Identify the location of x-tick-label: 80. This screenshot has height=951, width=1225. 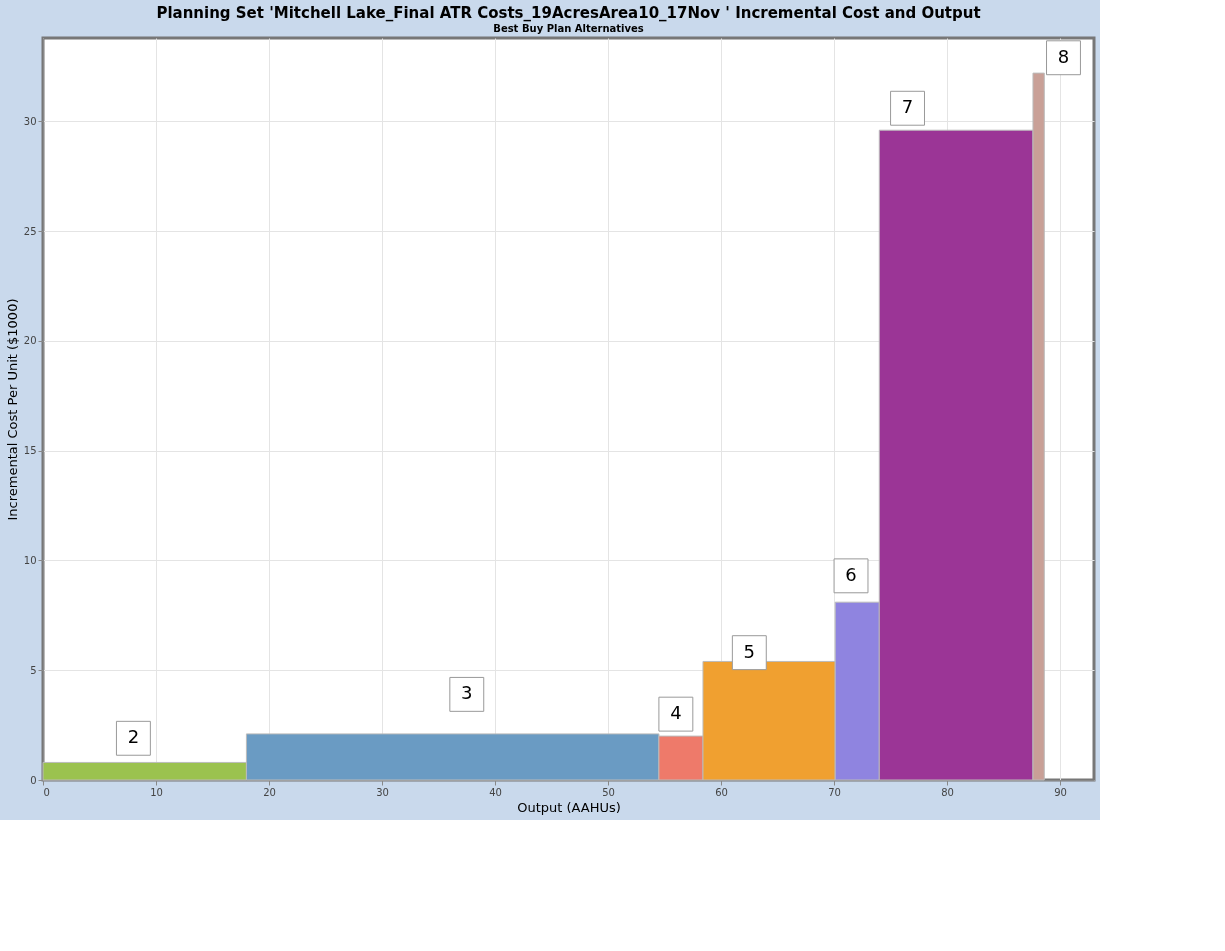
(947, 792).